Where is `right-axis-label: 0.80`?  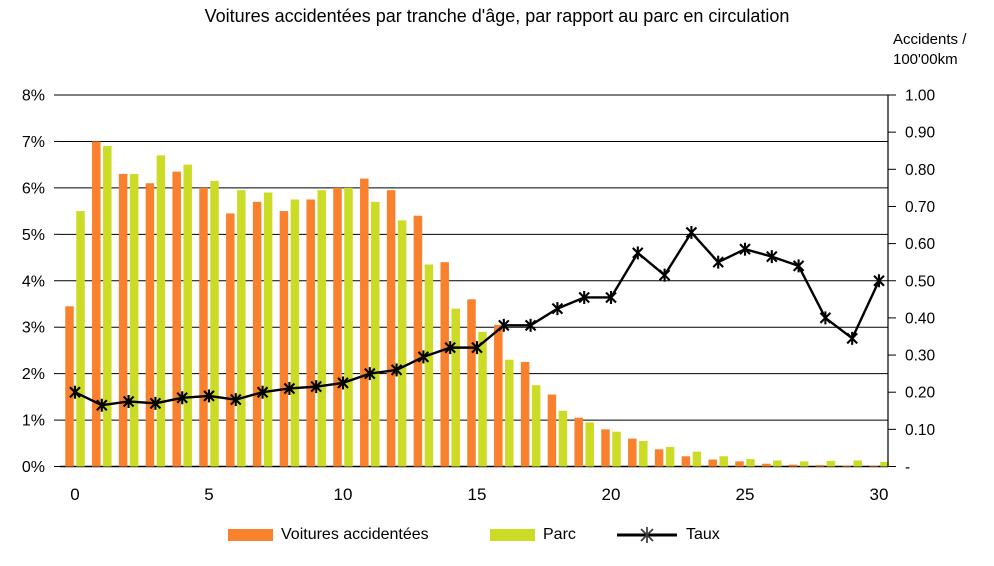
right-axis-label: 0.80 is located at coordinates (920, 170).